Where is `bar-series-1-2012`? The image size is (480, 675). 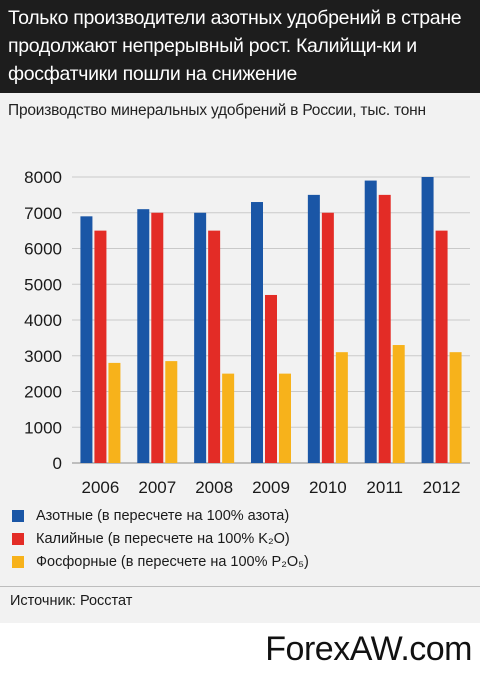 bar-series-1-2012 is located at coordinates (427, 320).